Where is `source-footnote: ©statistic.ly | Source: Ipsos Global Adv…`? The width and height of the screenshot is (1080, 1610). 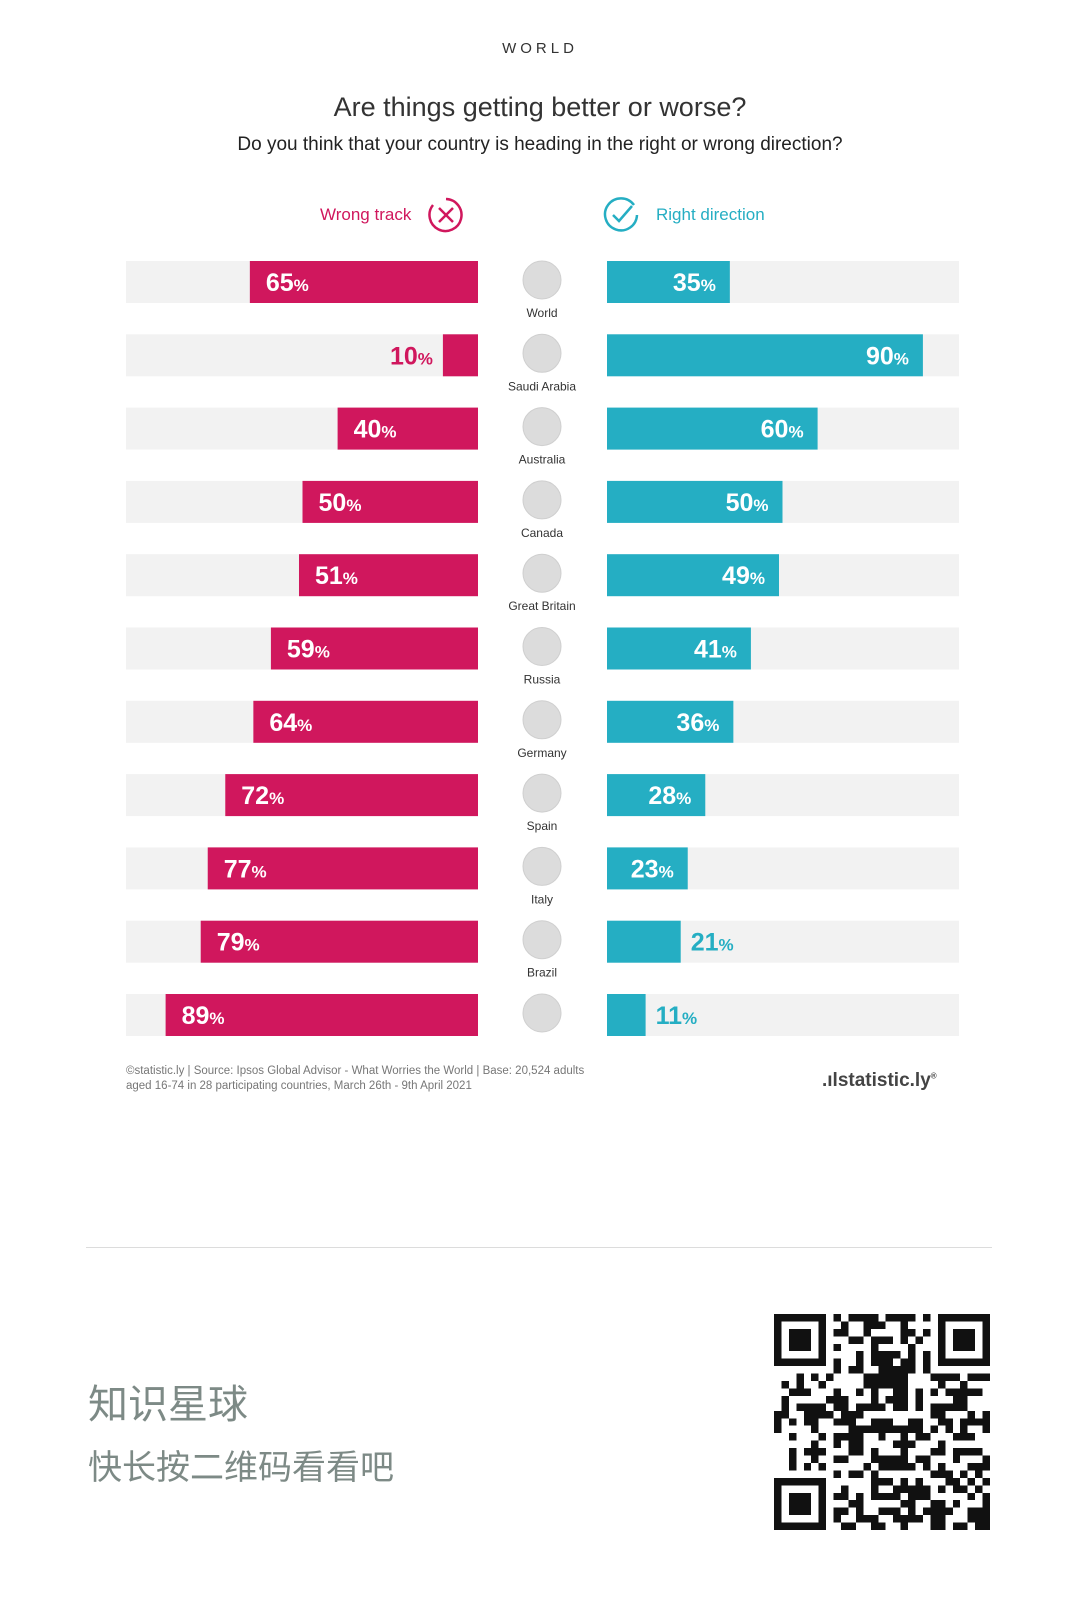
source-footnote: ©statistic.ly | Source: Ipsos Global Adv… is located at coordinates (406, 1079).